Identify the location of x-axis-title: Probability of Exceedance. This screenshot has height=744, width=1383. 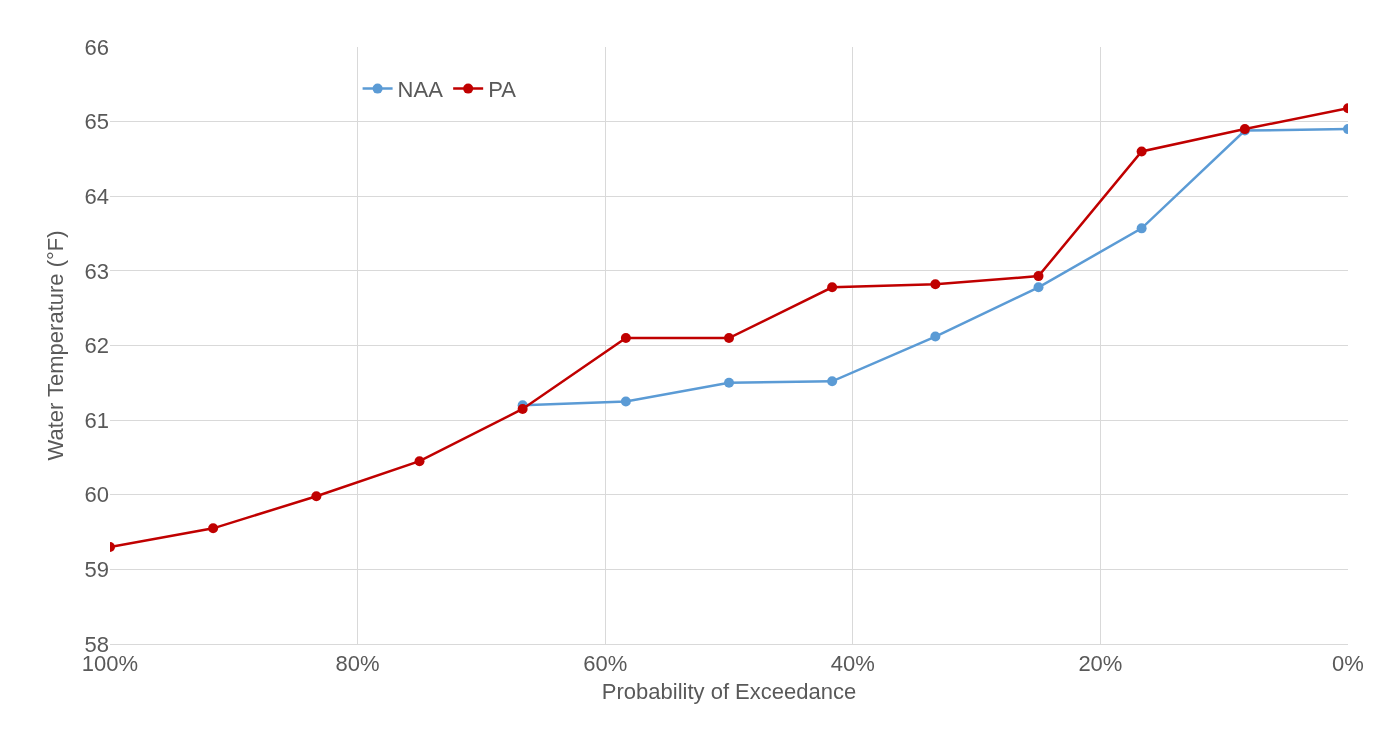
(729, 692).